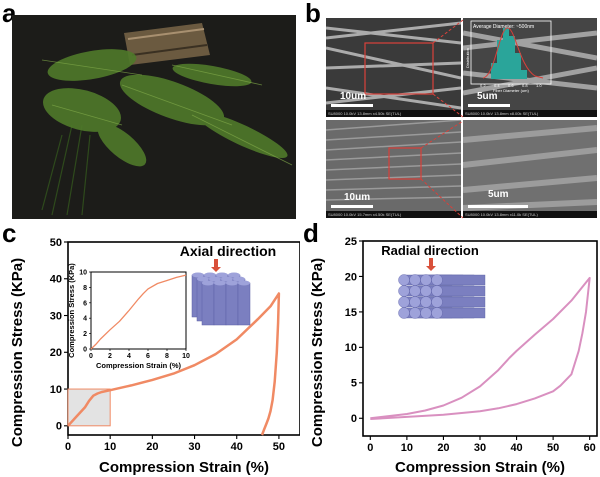 This screenshot has width=600, height=477. What do you see at coordinates (431, 268) in the screenshot?
I see `arrow-head-icon` at bounding box center [431, 268].